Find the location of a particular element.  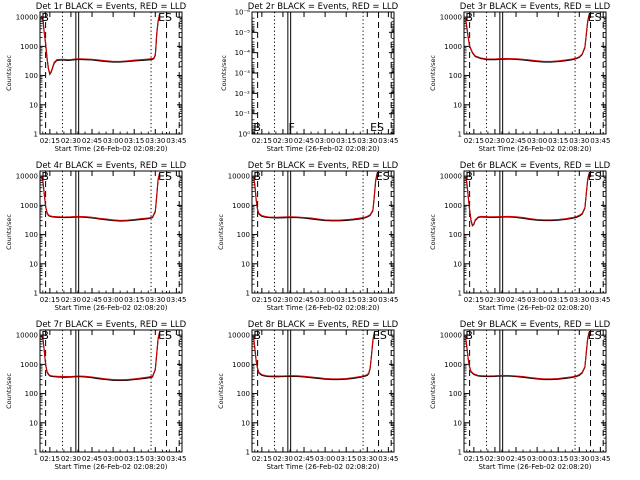

y-tick-label: 10⁻⁵ is located at coordinates (243, 33).